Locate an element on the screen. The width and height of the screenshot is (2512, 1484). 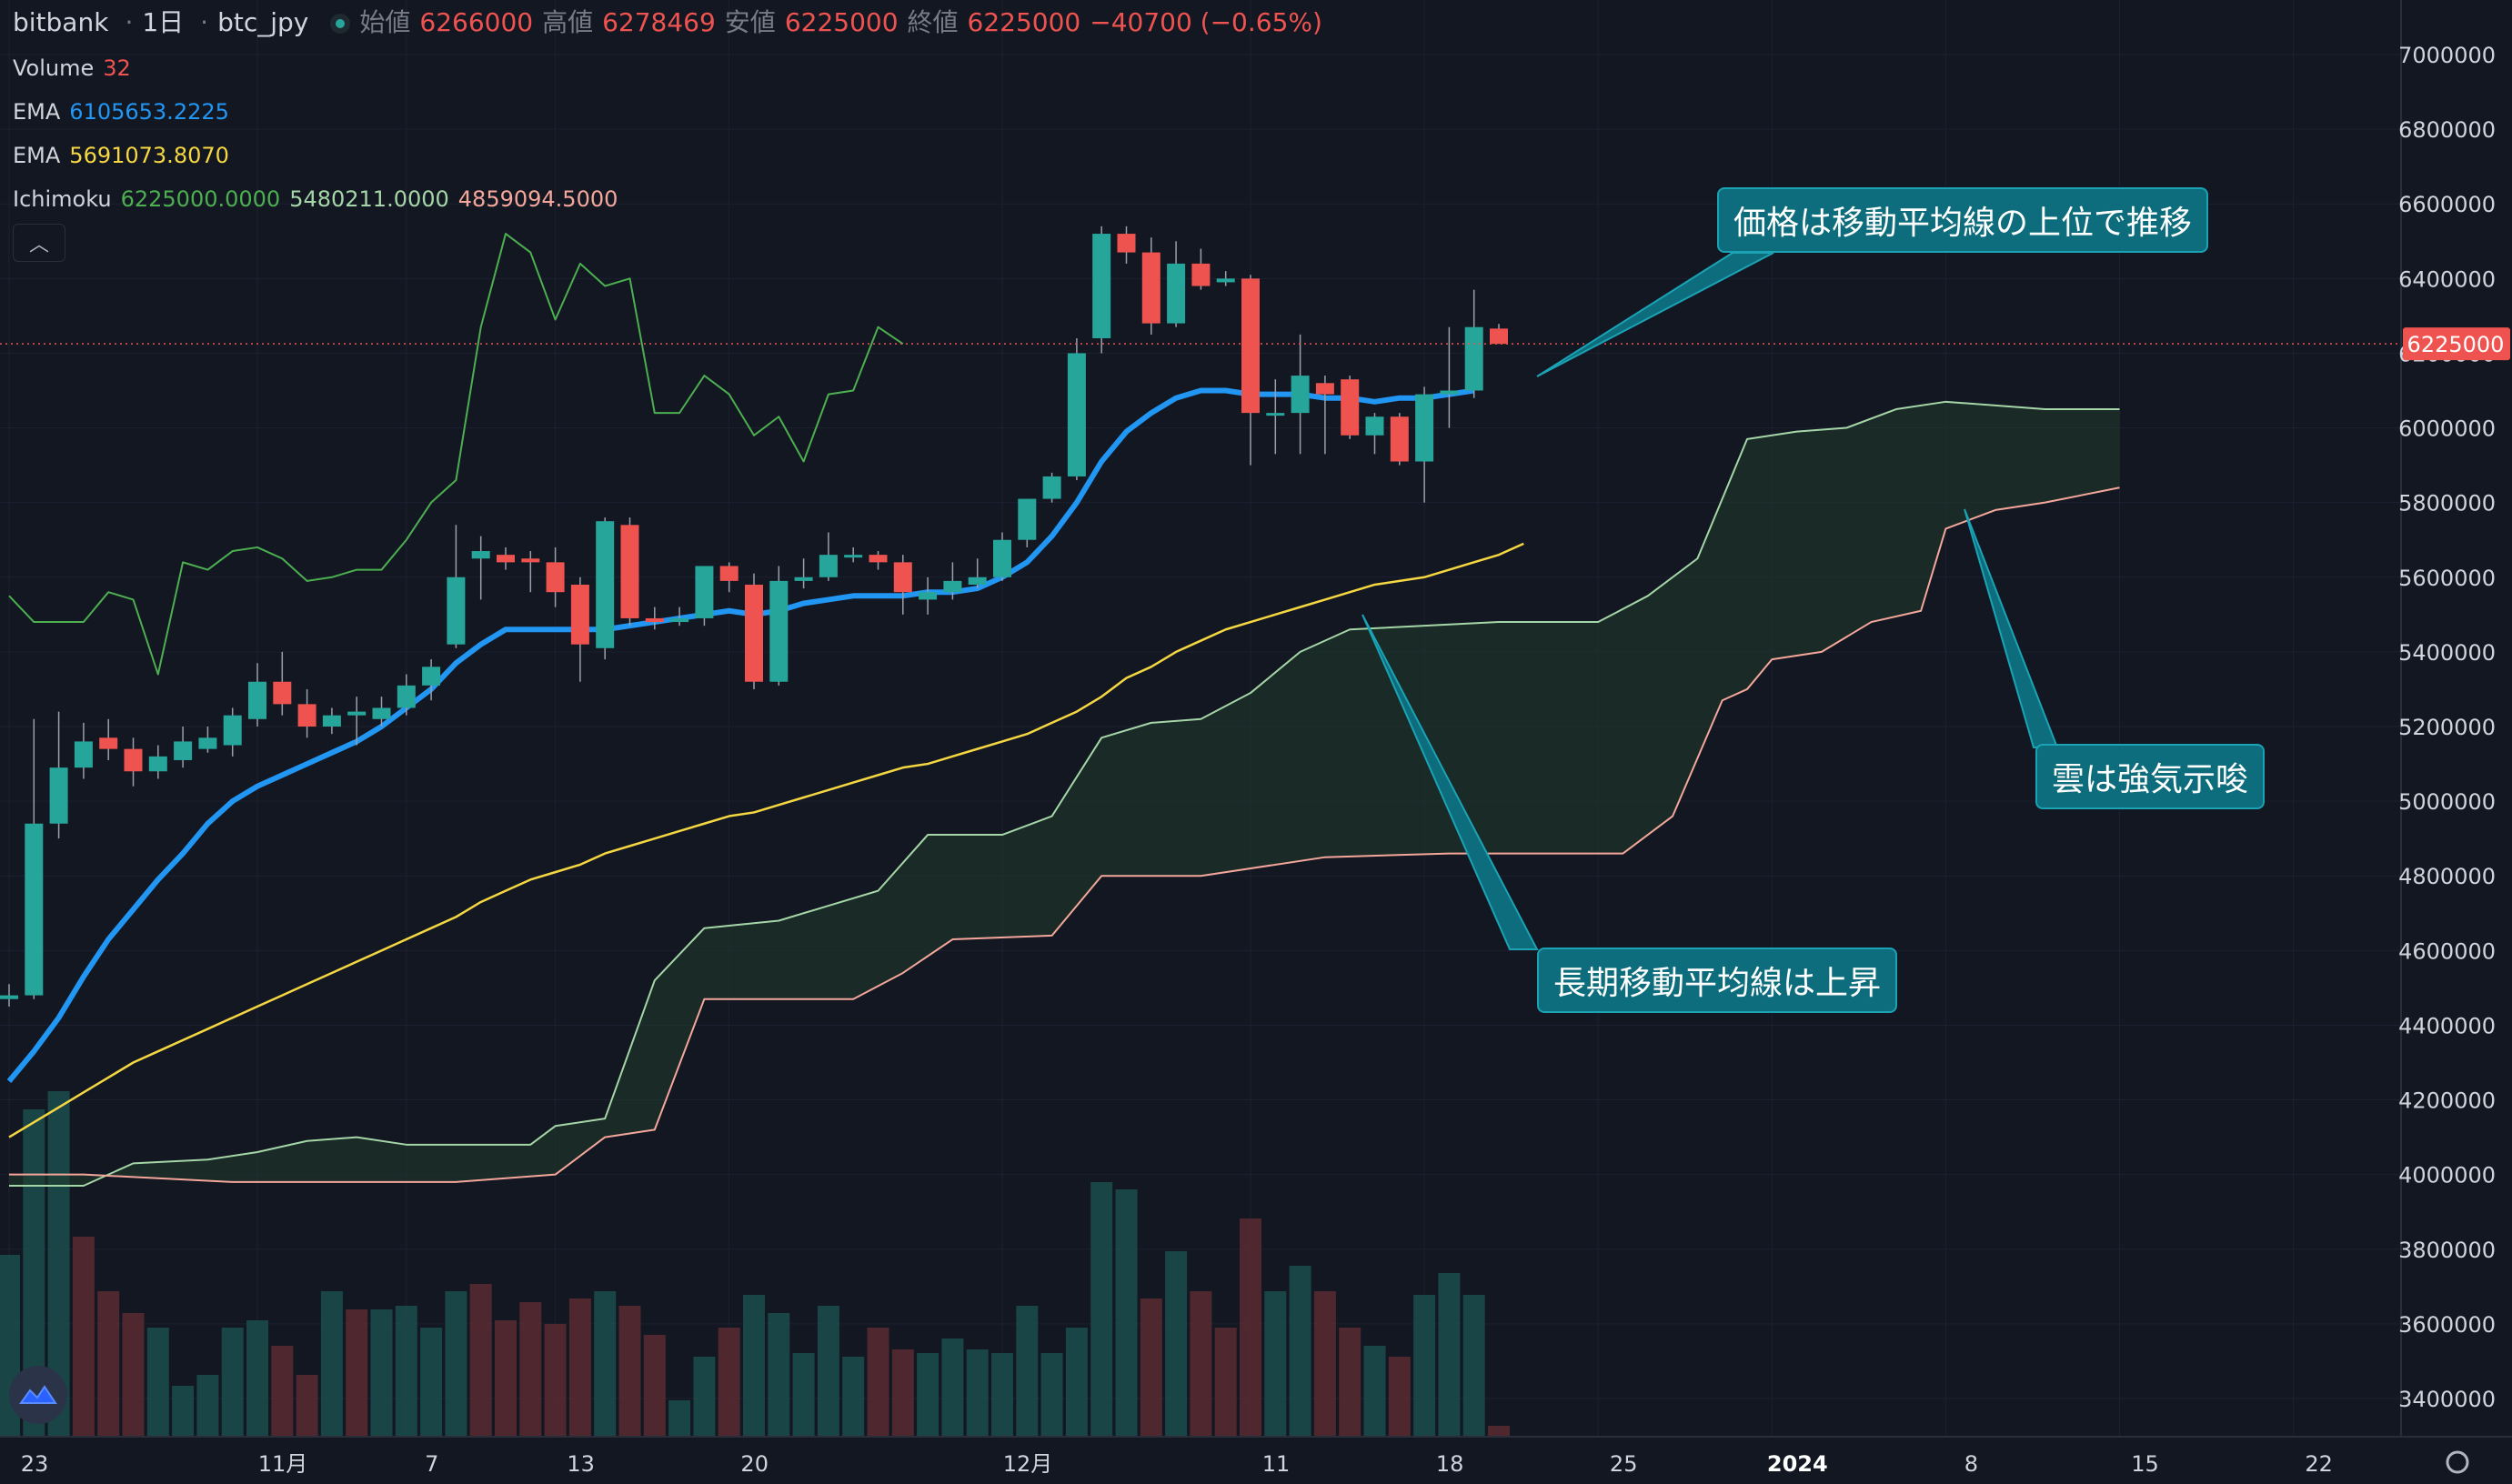
volume-legend: Volume 32 is located at coordinates (76, 68).